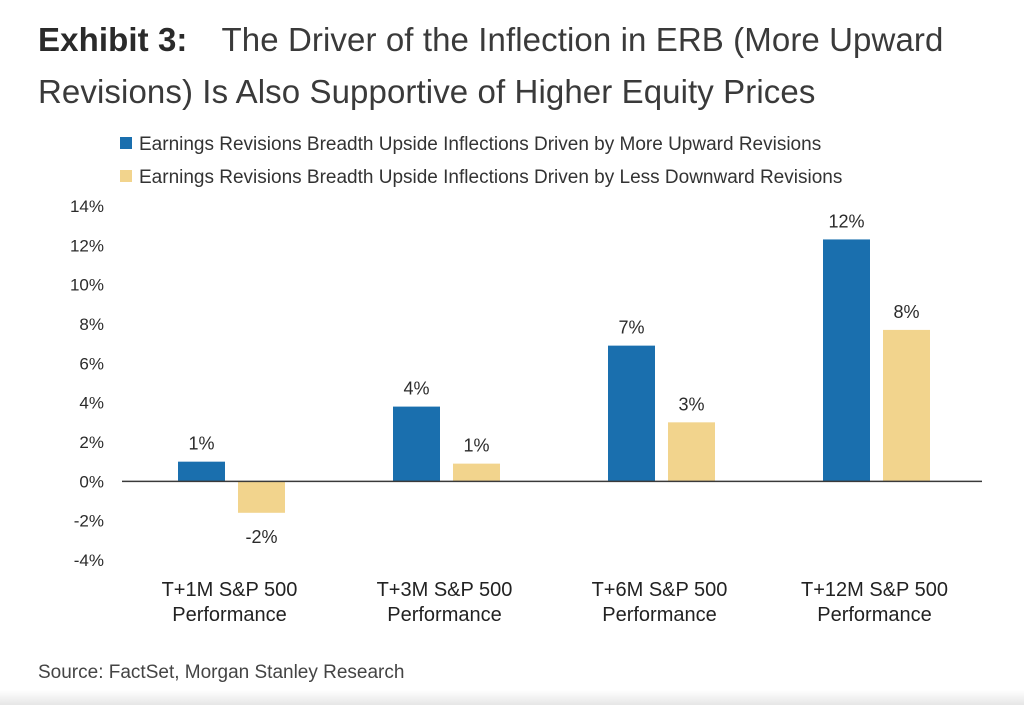  I want to click on exhibit-label: Exhibit 3:, so click(113, 39).